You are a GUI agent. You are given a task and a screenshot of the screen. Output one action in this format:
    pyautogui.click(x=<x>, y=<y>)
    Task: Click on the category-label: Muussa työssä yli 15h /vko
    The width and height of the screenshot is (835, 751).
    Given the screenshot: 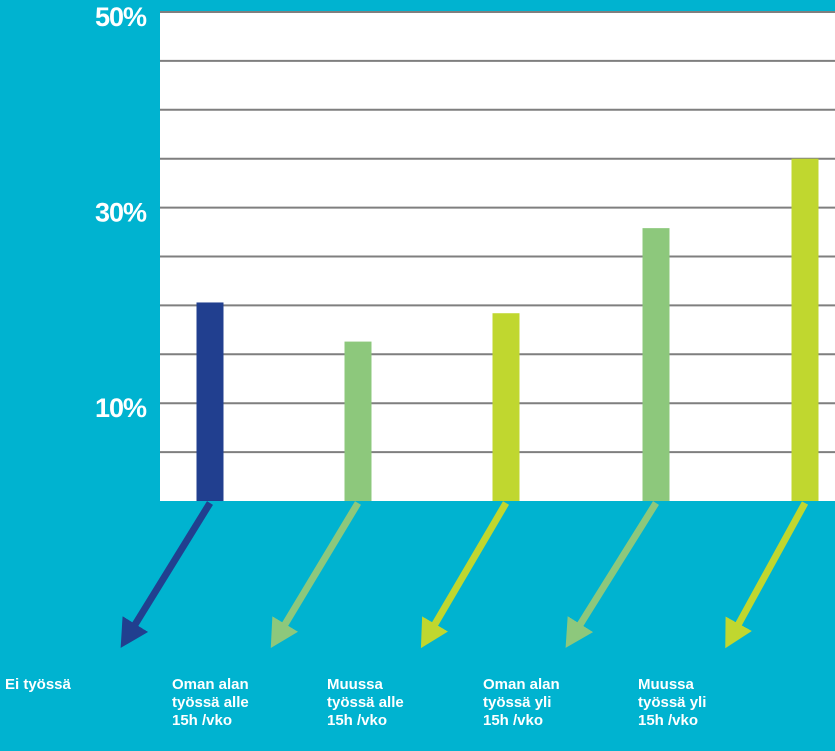 What is the action you would take?
    pyautogui.click(x=672, y=702)
    